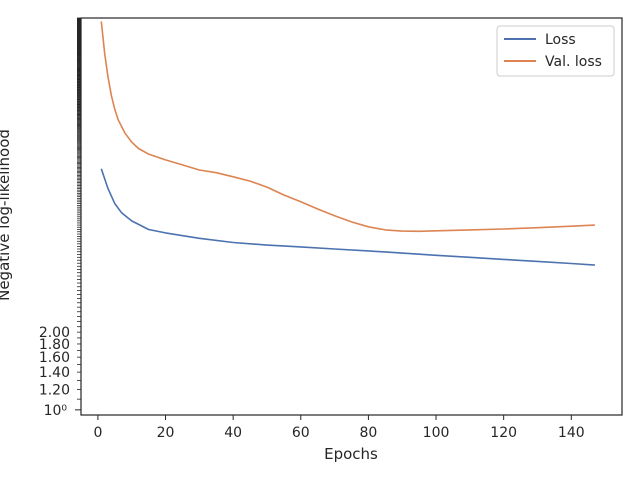  What do you see at coordinates (54, 358) in the screenshot?
I see `y-tick-label: 1.60` at bounding box center [54, 358].